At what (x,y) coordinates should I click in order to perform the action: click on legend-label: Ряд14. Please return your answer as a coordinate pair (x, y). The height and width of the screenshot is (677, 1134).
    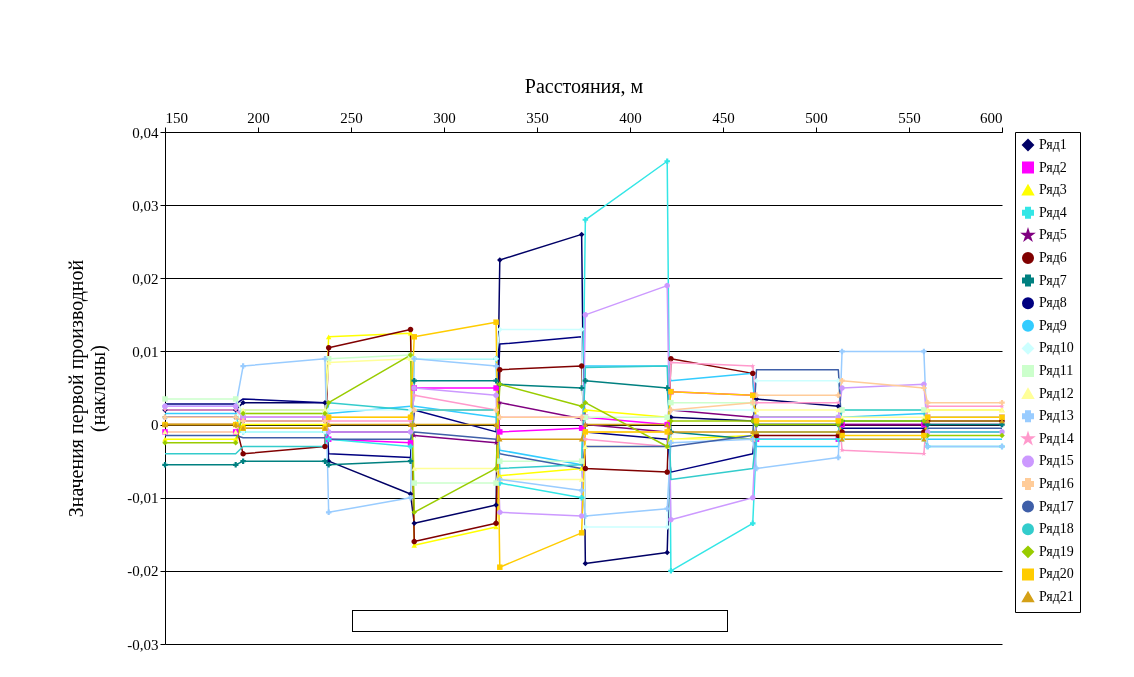
    Looking at the image, I should click on (1056, 438).